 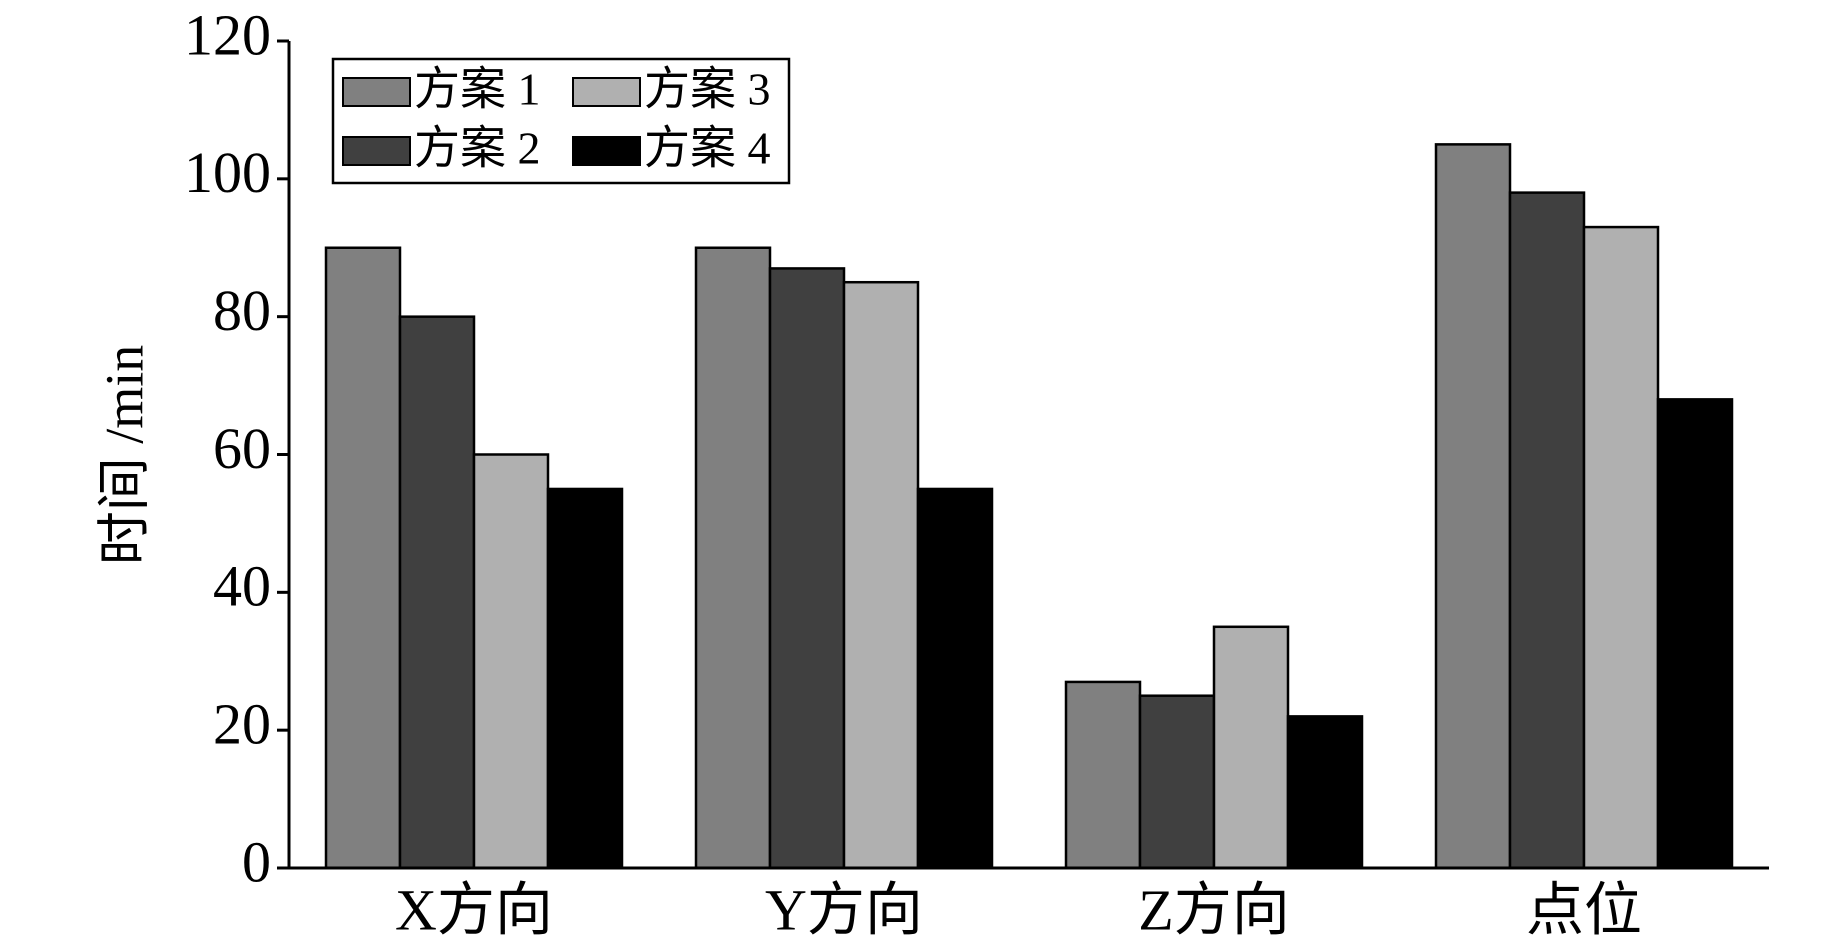 I want to click on x-tick-label: 点位, so click(x=1584, y=909).